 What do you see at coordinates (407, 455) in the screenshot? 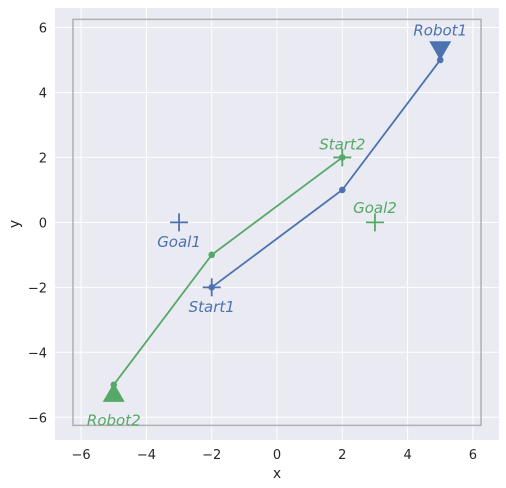
I see `x-tick-label: 4` at bounding box center [407, 455].